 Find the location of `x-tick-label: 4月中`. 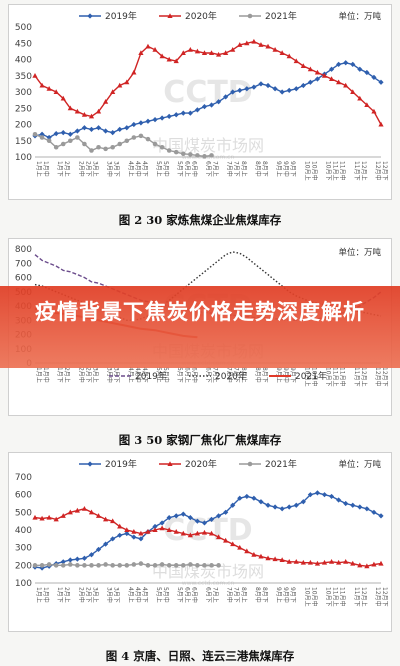

x-tick-label: 4月中 is located at coordinates (138, 169).